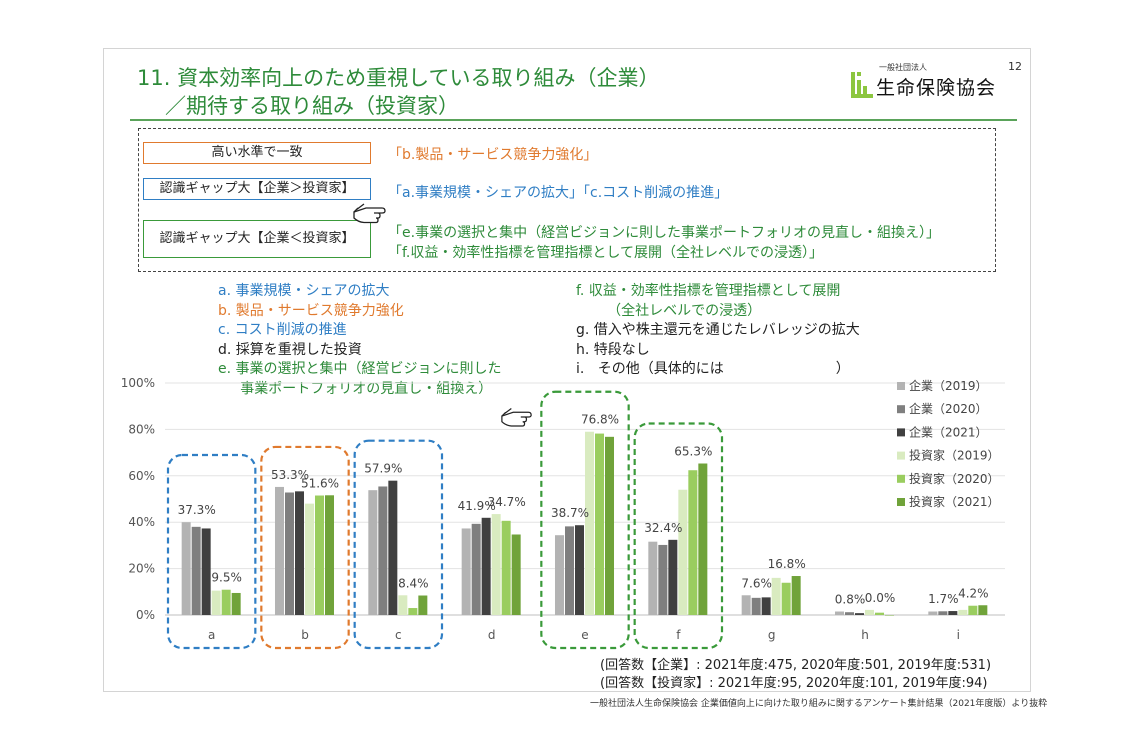  Describe the element at coordinates (973, 593) in the screenshot. I see `data-label: 4.2%` at that location.